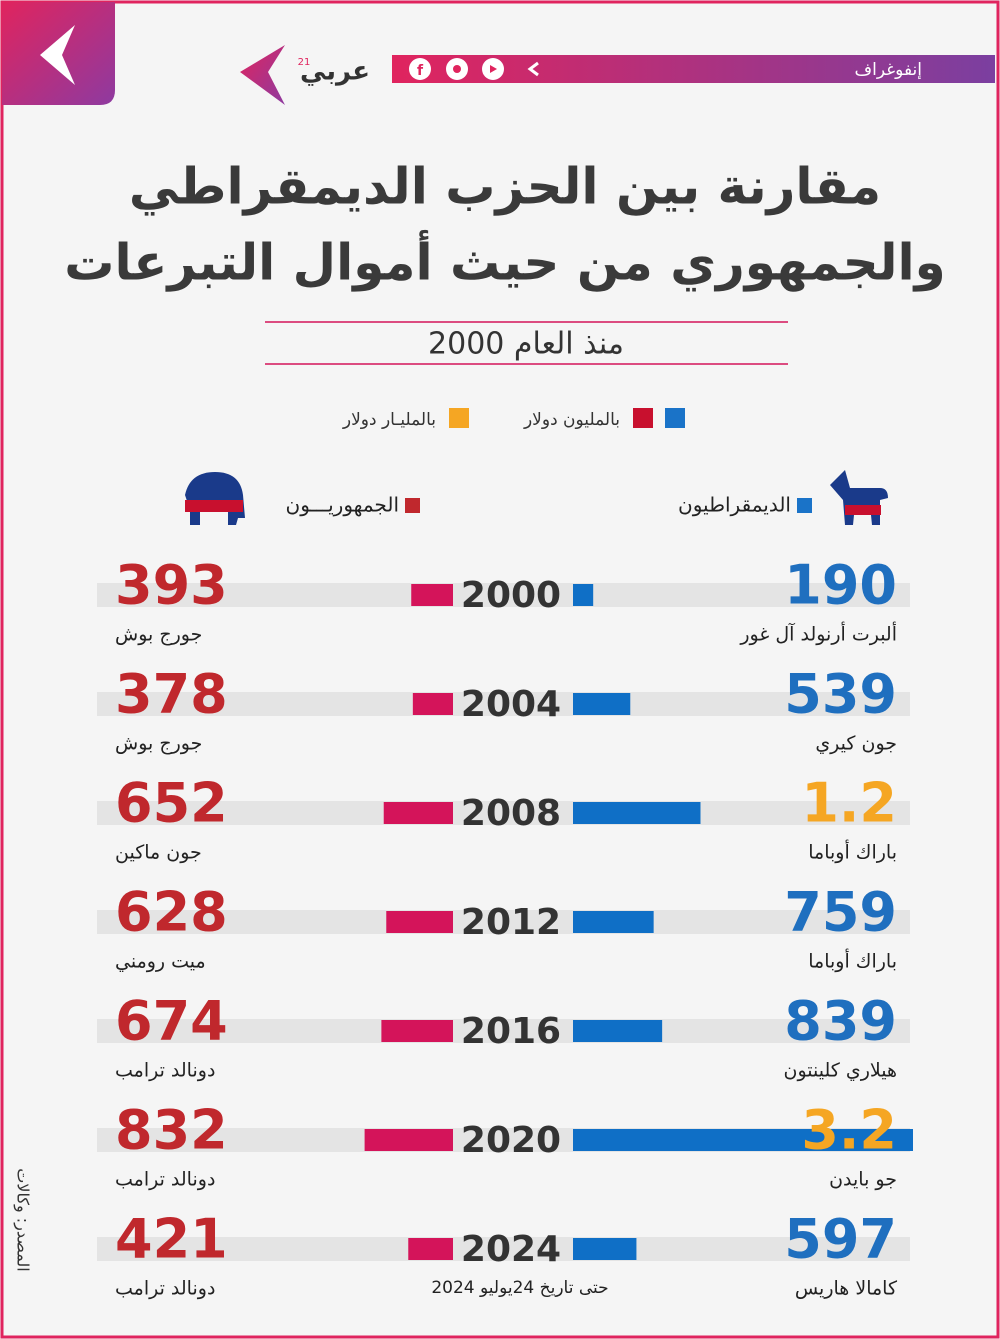 This screenshot has width=1000, height=1339. What do you see at coordinates (343, 505) in the screenshot?
I see `series-name: الجمهوريـــون` at bounding box center [343, 505].